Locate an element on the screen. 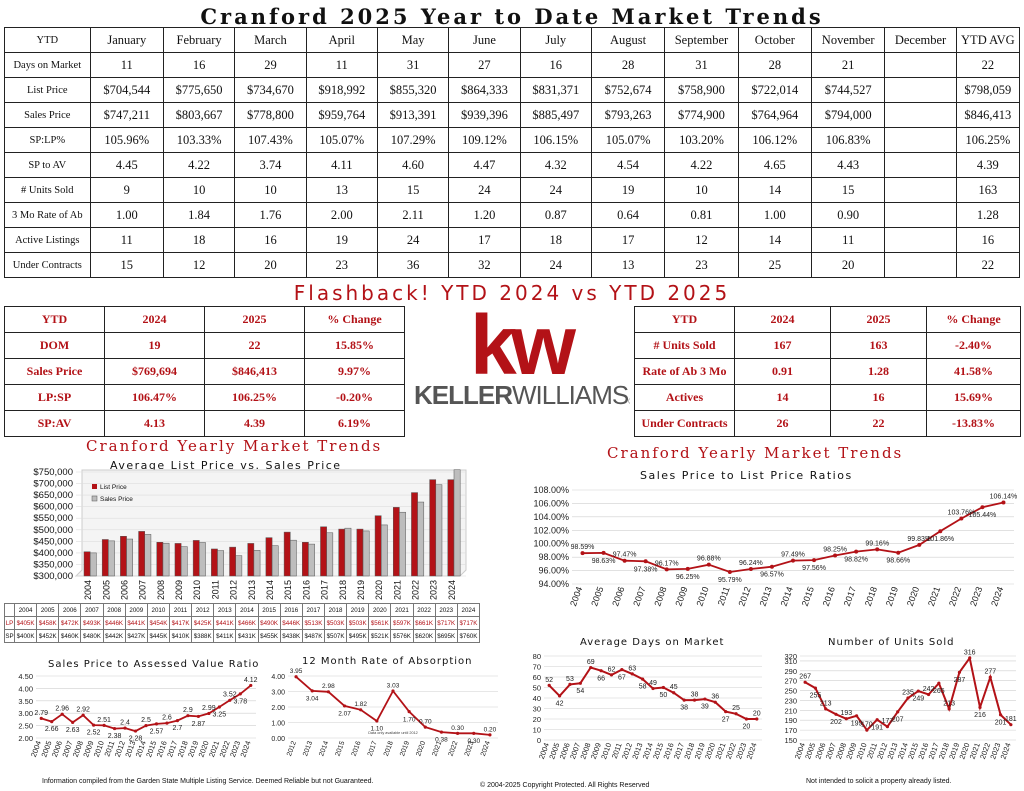 Image resolution: width=1024 pixels, height=791 pixels. lp-table-cell: $760K is located at coordinates (468, 636).